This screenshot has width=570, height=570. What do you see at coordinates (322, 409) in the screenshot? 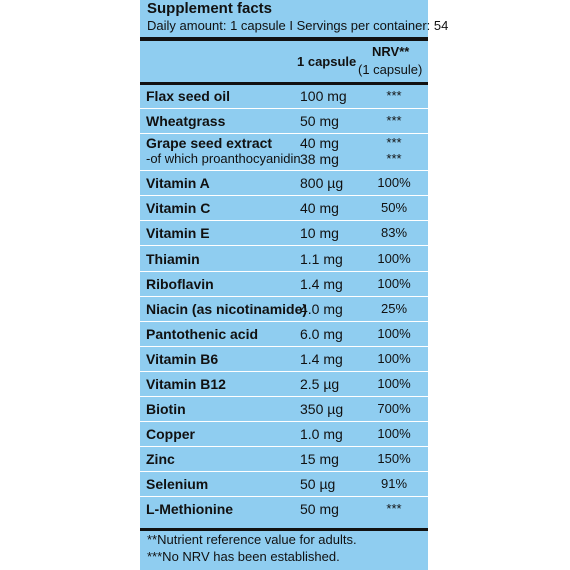
I see `nutrient-amount: 350 µg` at bounding box center [322, 409].